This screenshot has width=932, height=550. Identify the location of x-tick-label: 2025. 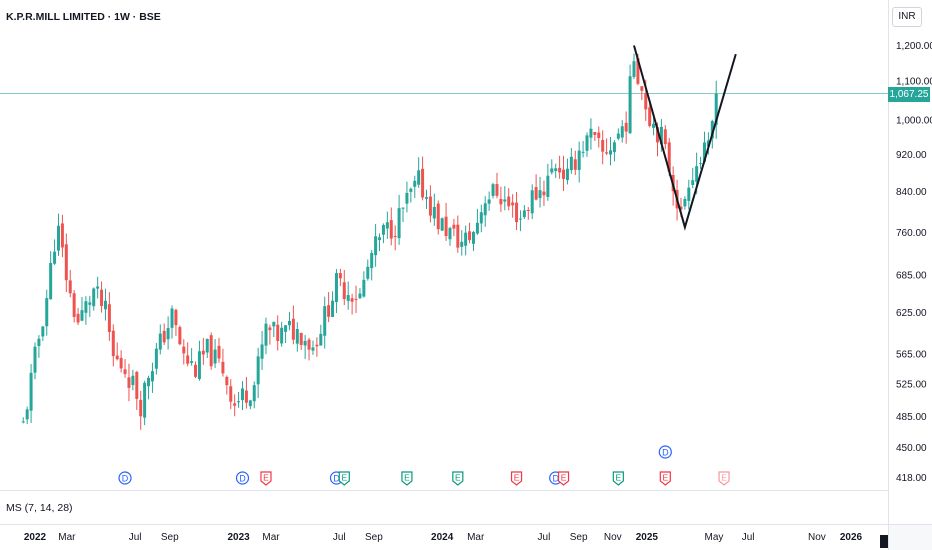
(647, 537).